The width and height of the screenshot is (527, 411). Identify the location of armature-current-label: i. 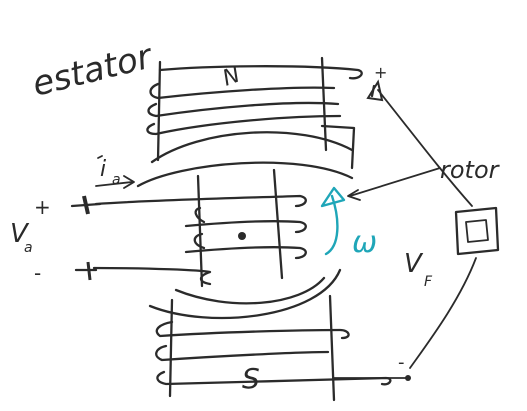
(103, 169).